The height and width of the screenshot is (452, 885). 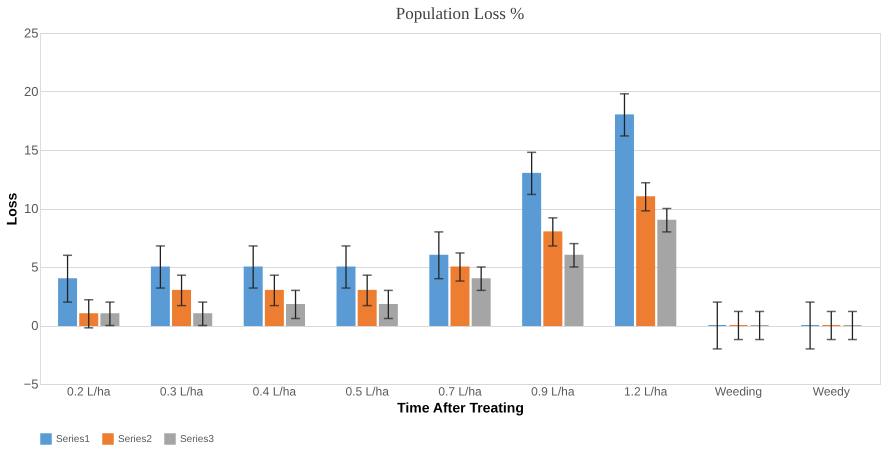 I want to click on y-tick-label: 15, so click(x=31, y=150).